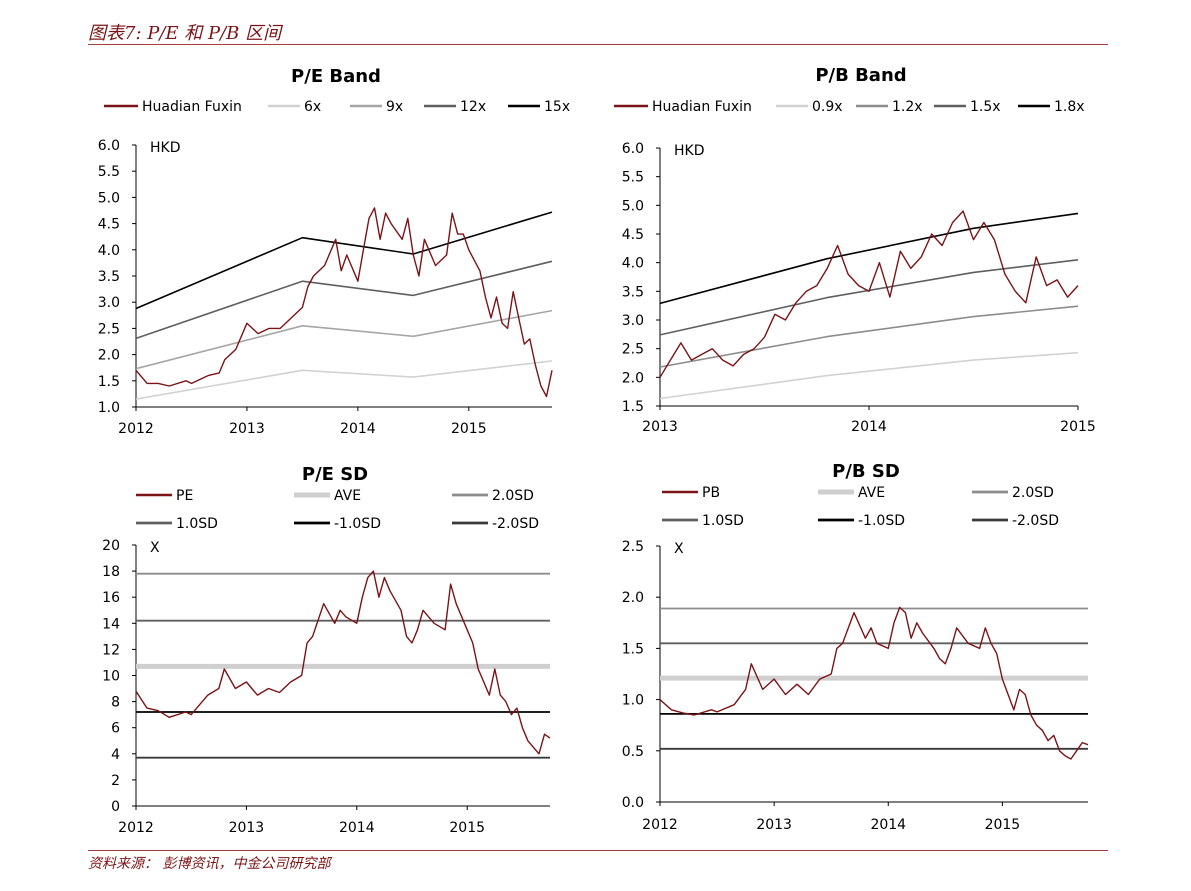 The width and height of the screenshot is (1191, 891). I want to click on chart-title: P/E Band, so click(336, 76).